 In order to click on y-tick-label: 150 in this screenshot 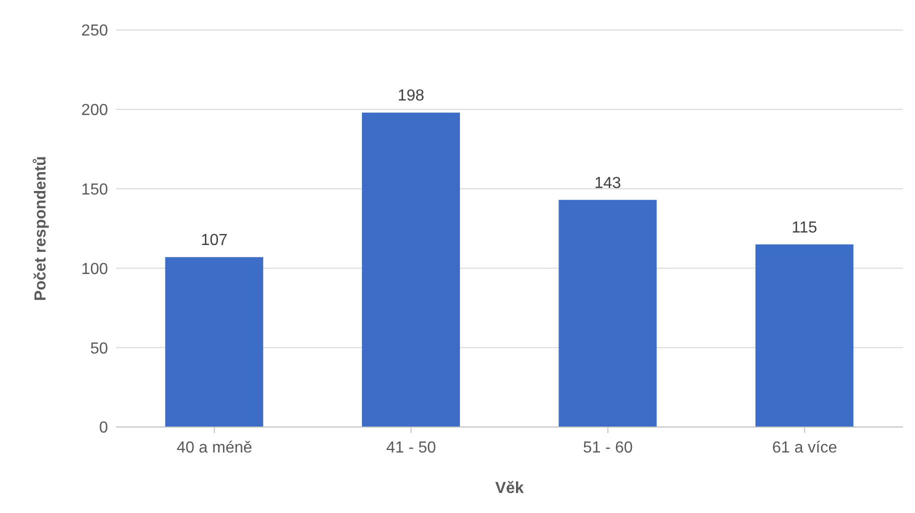, I will do `click(94, 189)`.